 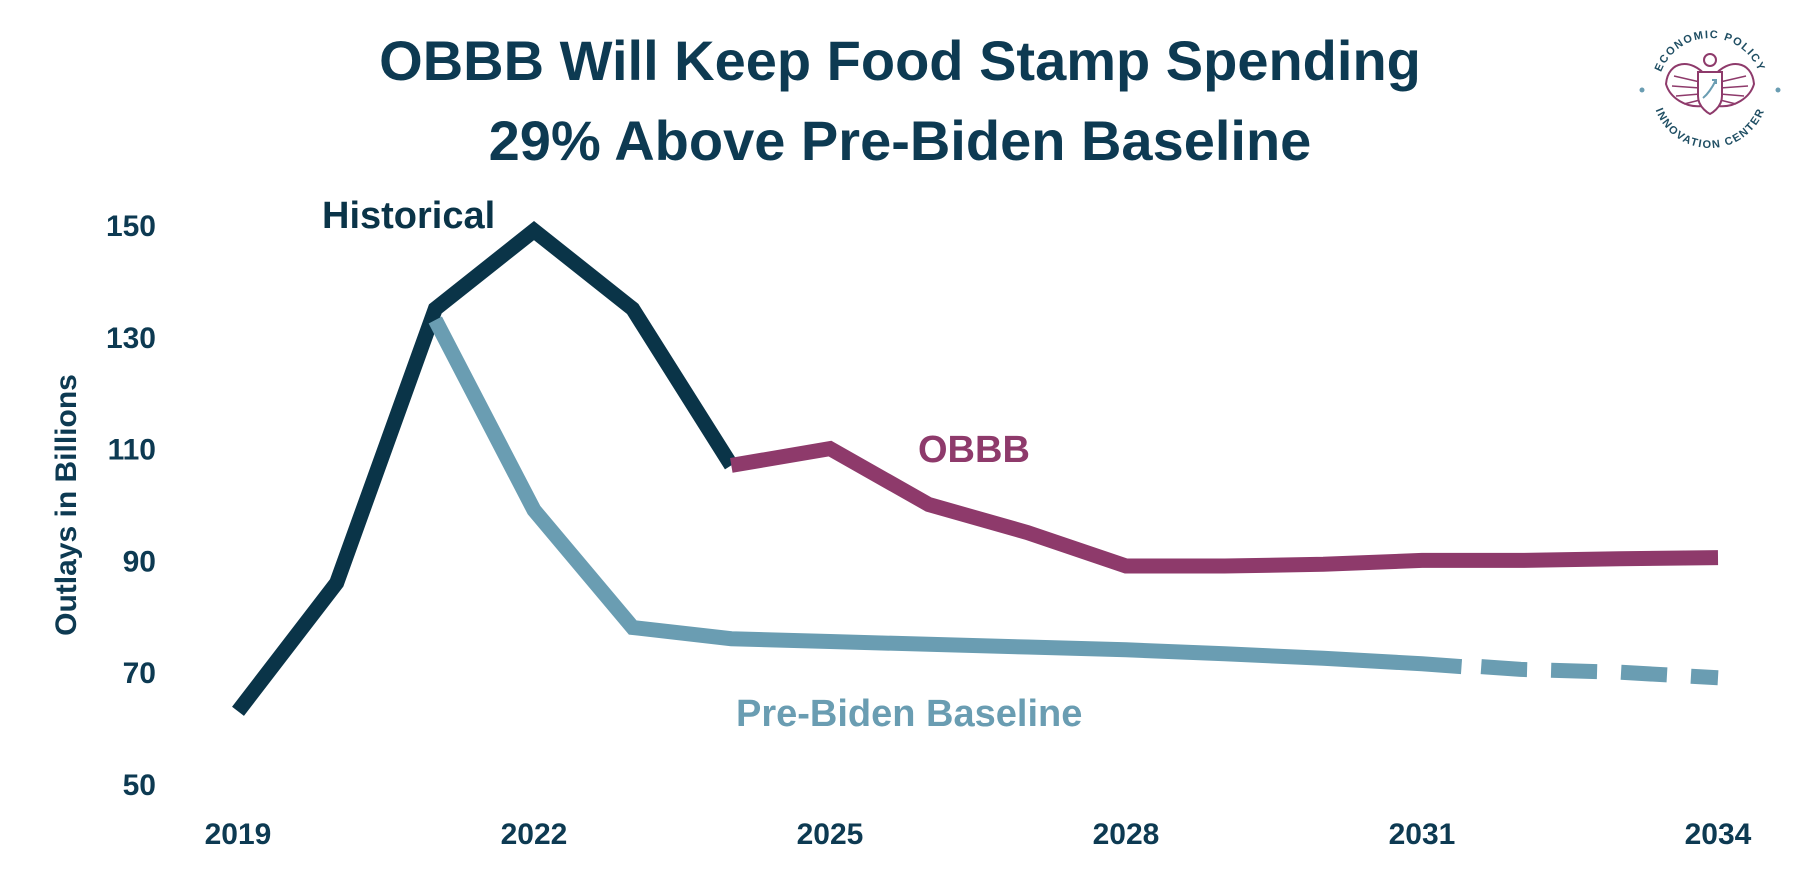 What do you see at coordinates (1224, 507) in the screenshot?
I see `series-line-obbb` at bounding box center [1224, 507].